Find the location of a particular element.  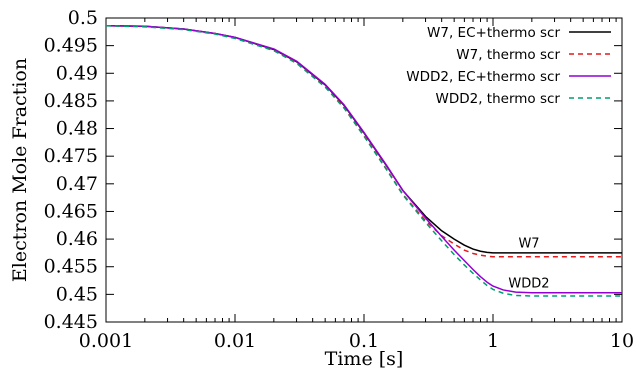

x-tick-label: 0.001 is located at coordinates (106, 341).